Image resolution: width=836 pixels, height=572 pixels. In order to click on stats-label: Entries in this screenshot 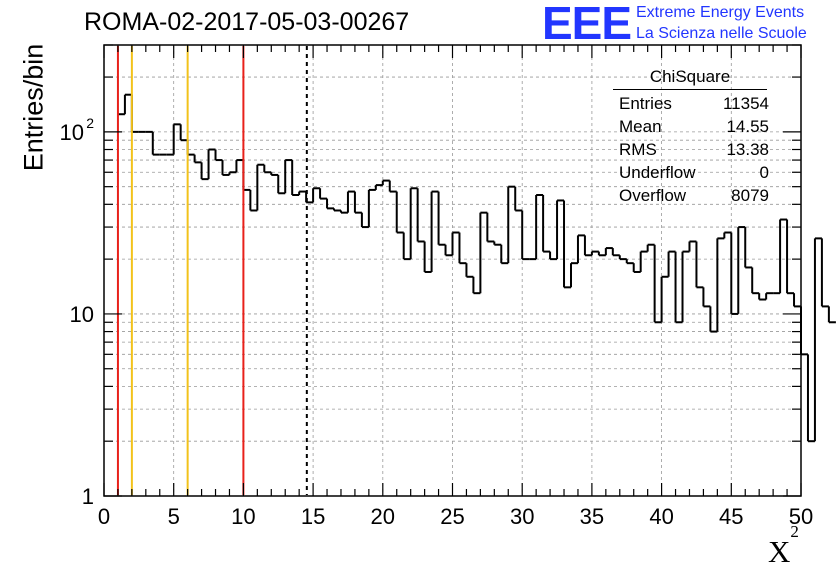, I will do `click(645, 103)`.